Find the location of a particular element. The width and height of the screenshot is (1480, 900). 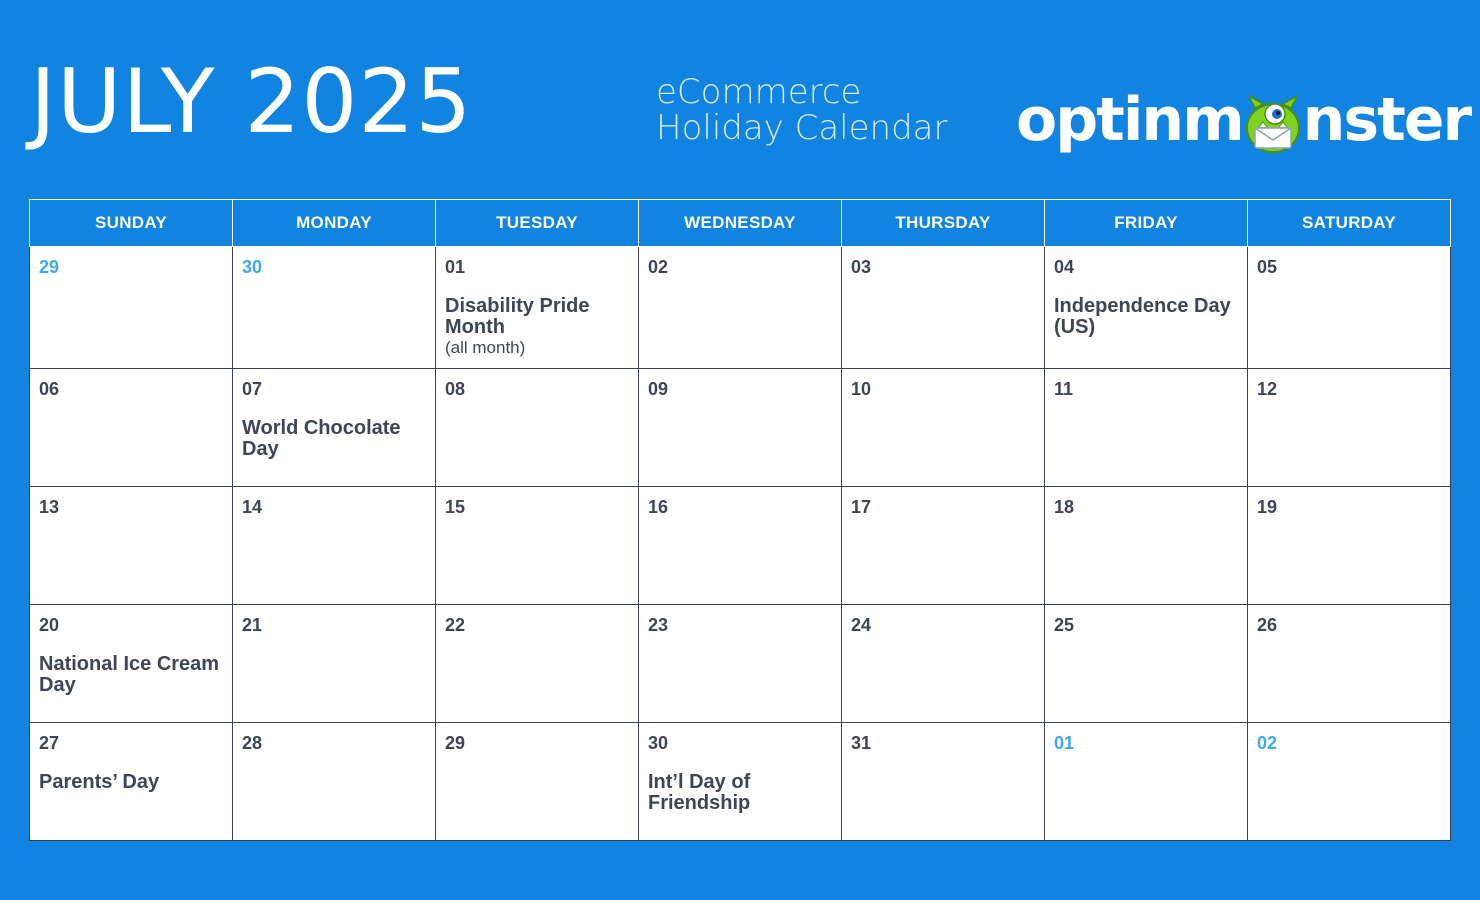

calendar-day-cell: 24 is located at coordinates (943, 663).